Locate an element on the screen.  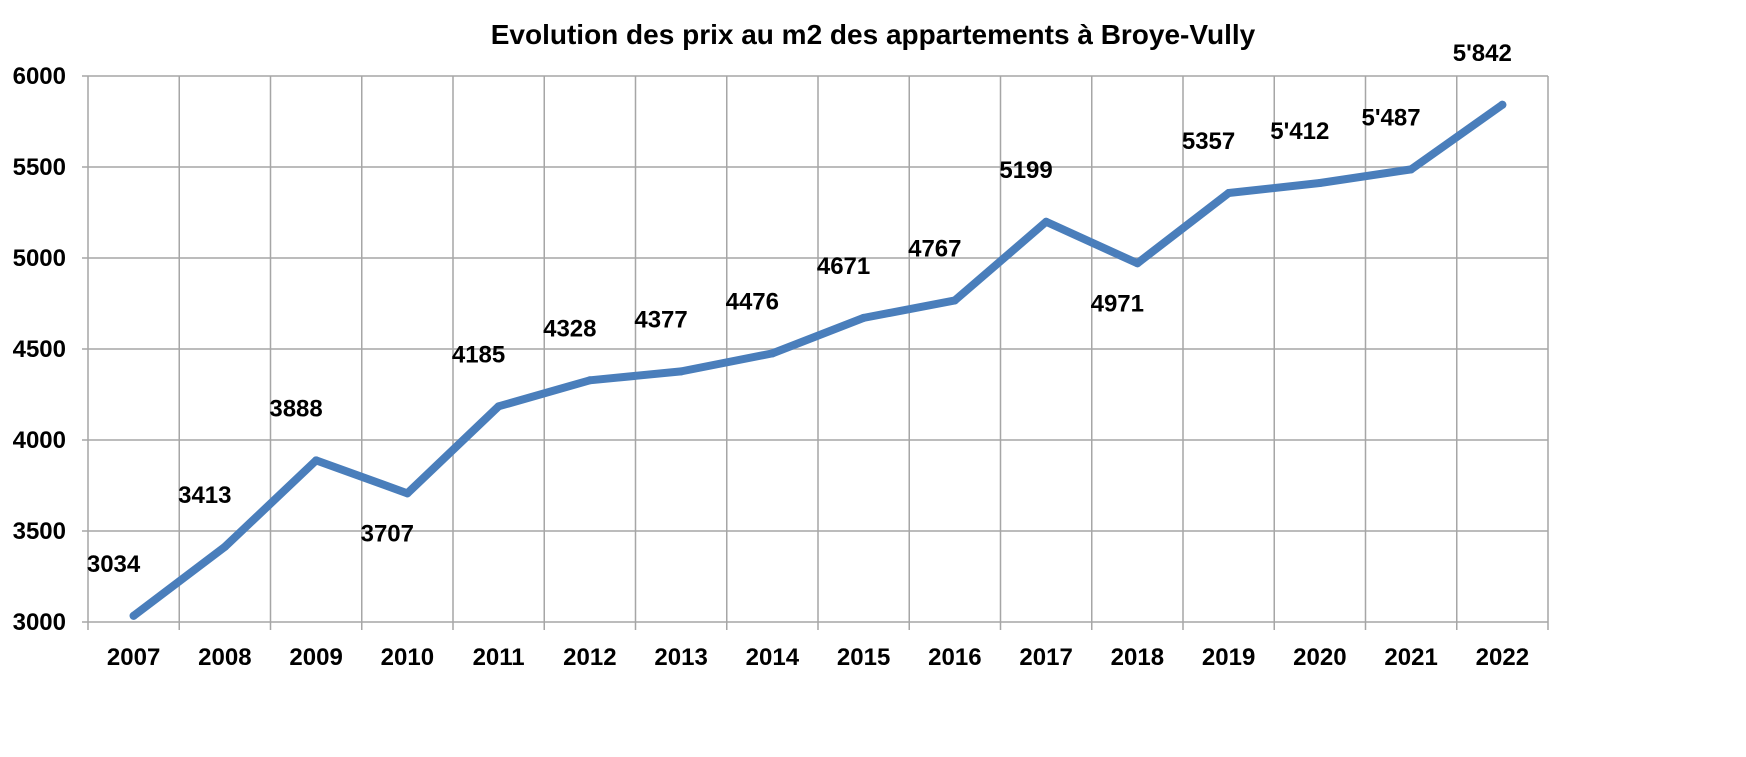
data-label: 4328 is located at coordinates (569, 328).